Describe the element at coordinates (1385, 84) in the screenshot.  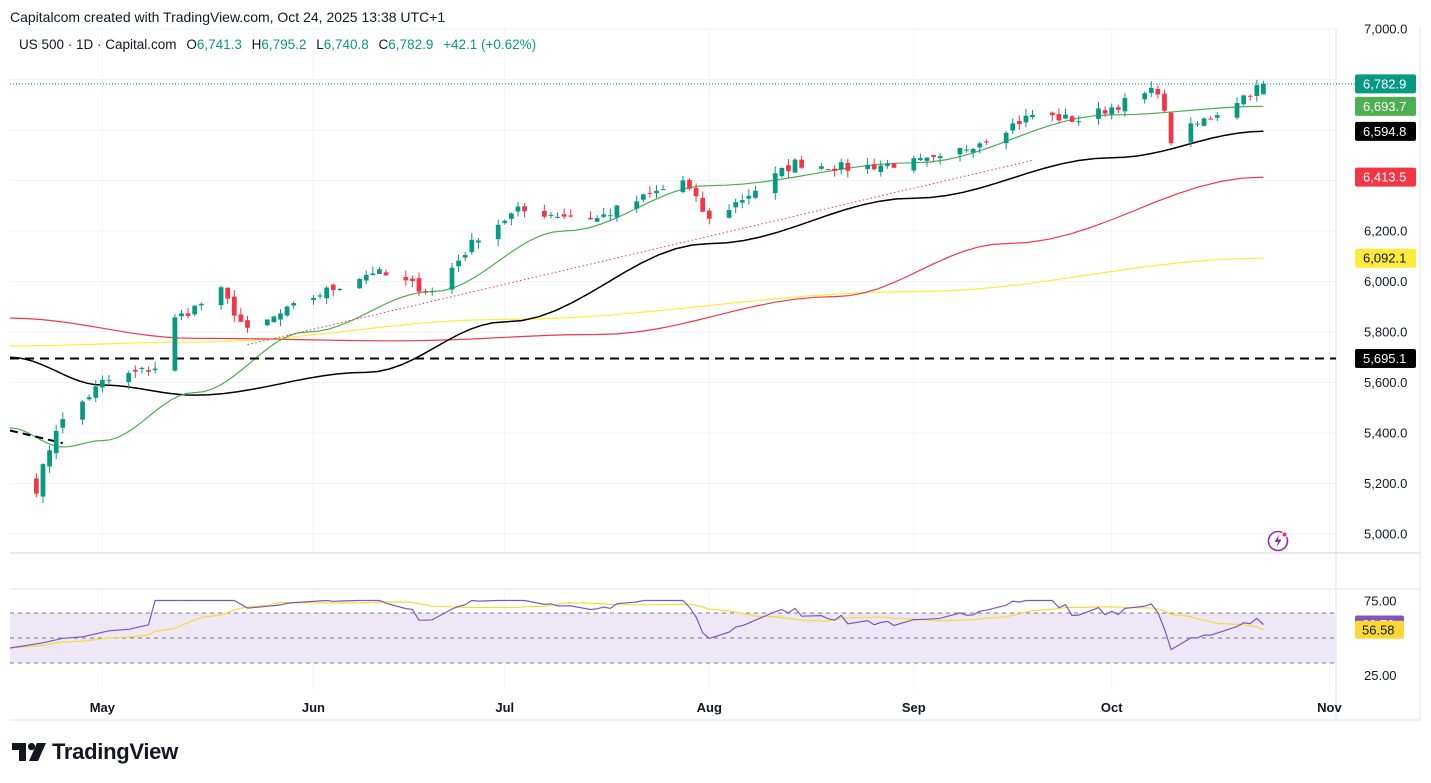
I see `last-price-badge-bg` at that location.